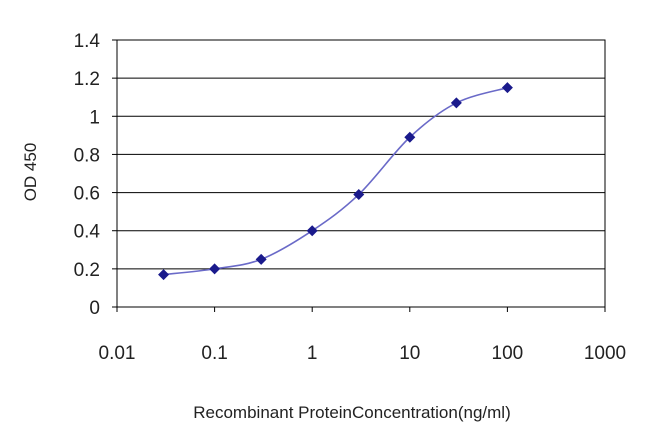 This screenshot has width=650, height=434. I want to click on x-tick-label: 100, so click(508, 353).